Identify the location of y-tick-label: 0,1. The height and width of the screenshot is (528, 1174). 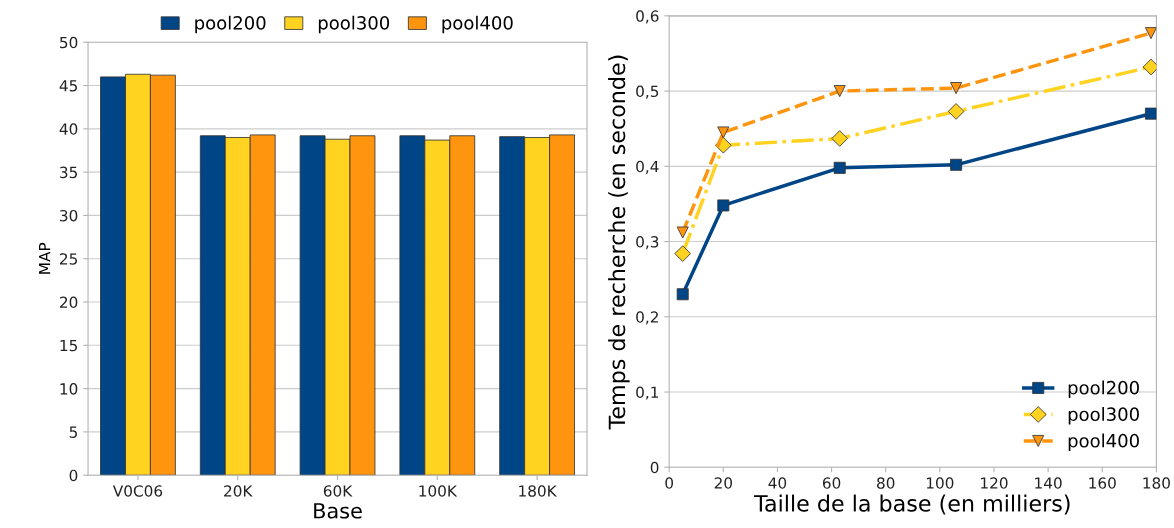
(647, 393).